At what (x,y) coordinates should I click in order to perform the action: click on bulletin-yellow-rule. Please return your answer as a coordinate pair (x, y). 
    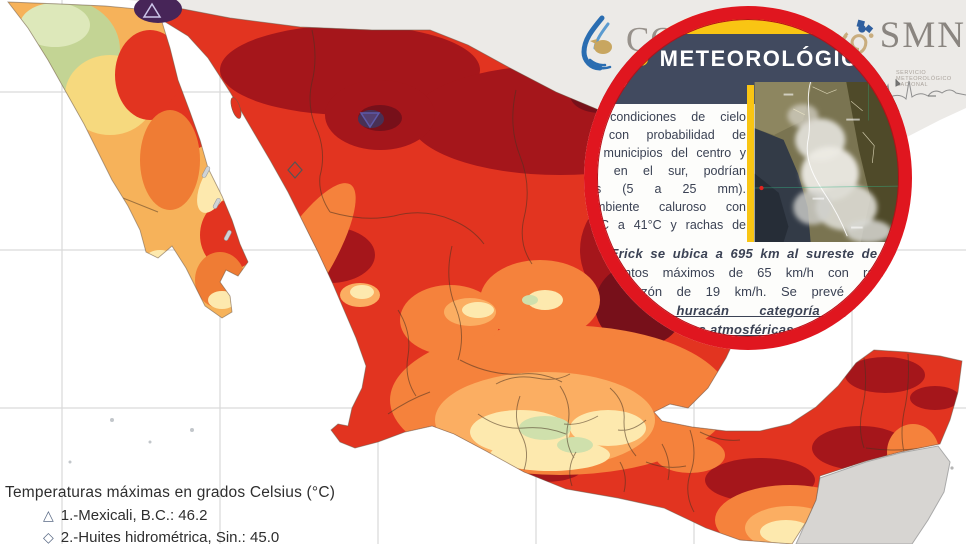
    Looking at the image, I should click on (750, 163).